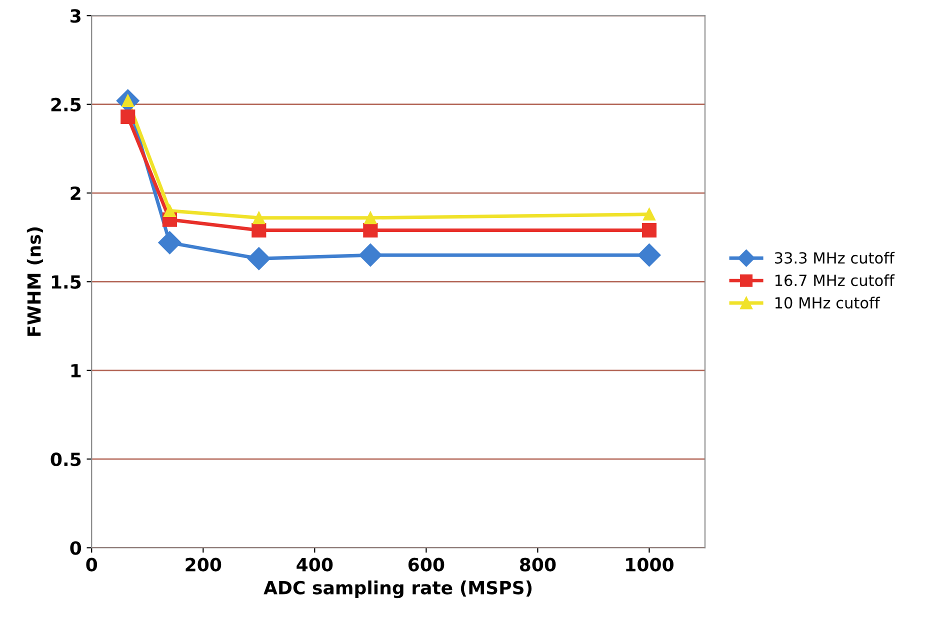 Image resolution: width=935 pixels, height=626 pixels. I want to click on y-tick-label: 3, so click(75, 16).